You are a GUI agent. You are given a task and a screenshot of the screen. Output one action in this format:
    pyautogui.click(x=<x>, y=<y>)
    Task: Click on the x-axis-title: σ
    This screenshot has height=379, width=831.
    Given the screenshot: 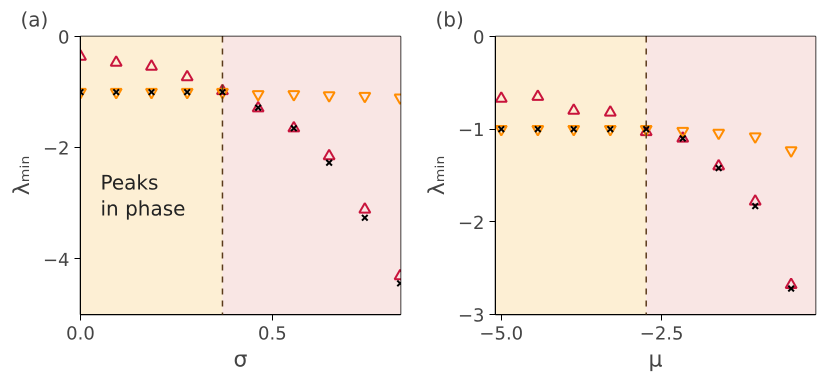 What is the action you would take?
    pyautogui.click(x=241, y=360)
    